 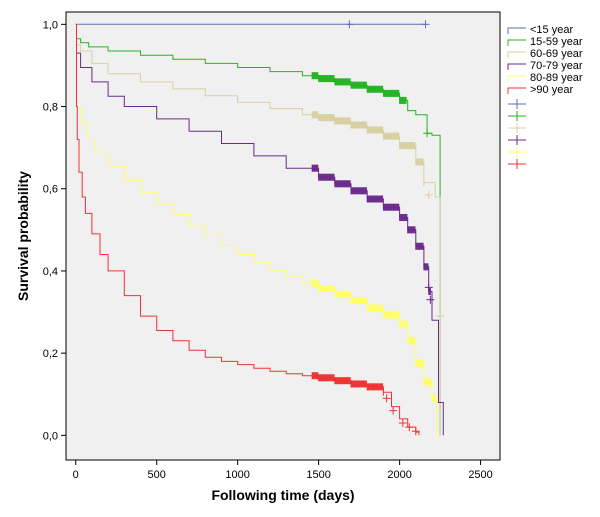 What do you see at coordinates (50, 108) in the screenshot?
I see `y-tick-label: 0,8` at bounding box center [50, 108].